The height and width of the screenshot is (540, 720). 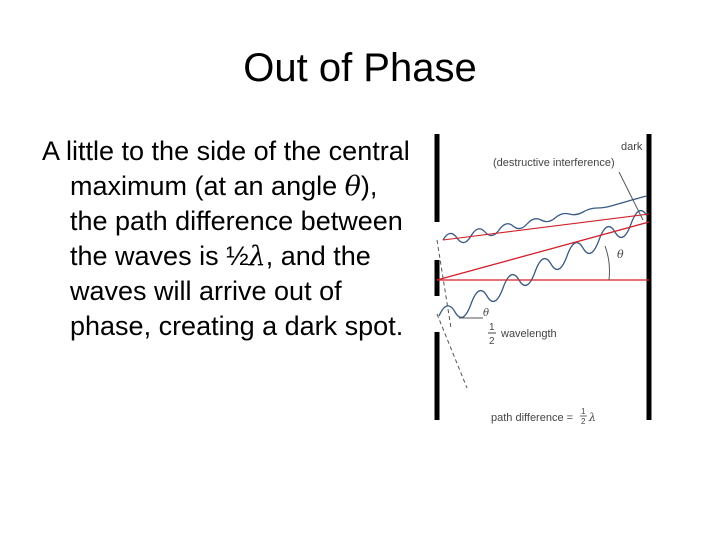 I want to click on pd-lambda-label: λ, so click(x=592, y=417).